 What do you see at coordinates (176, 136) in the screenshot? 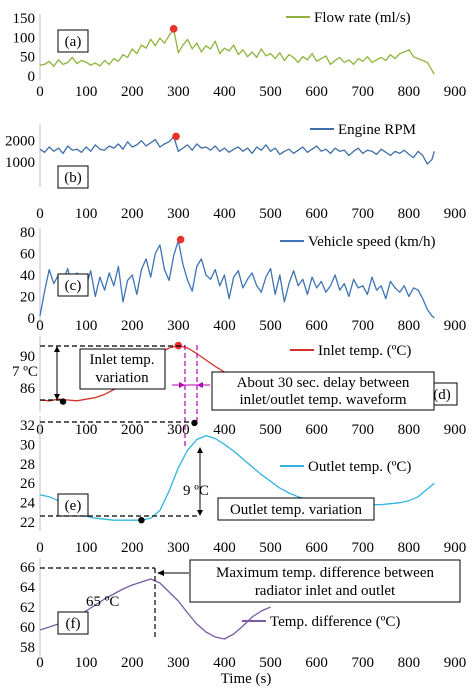
I see `marker-point-b` at bounding box center [176, 136].